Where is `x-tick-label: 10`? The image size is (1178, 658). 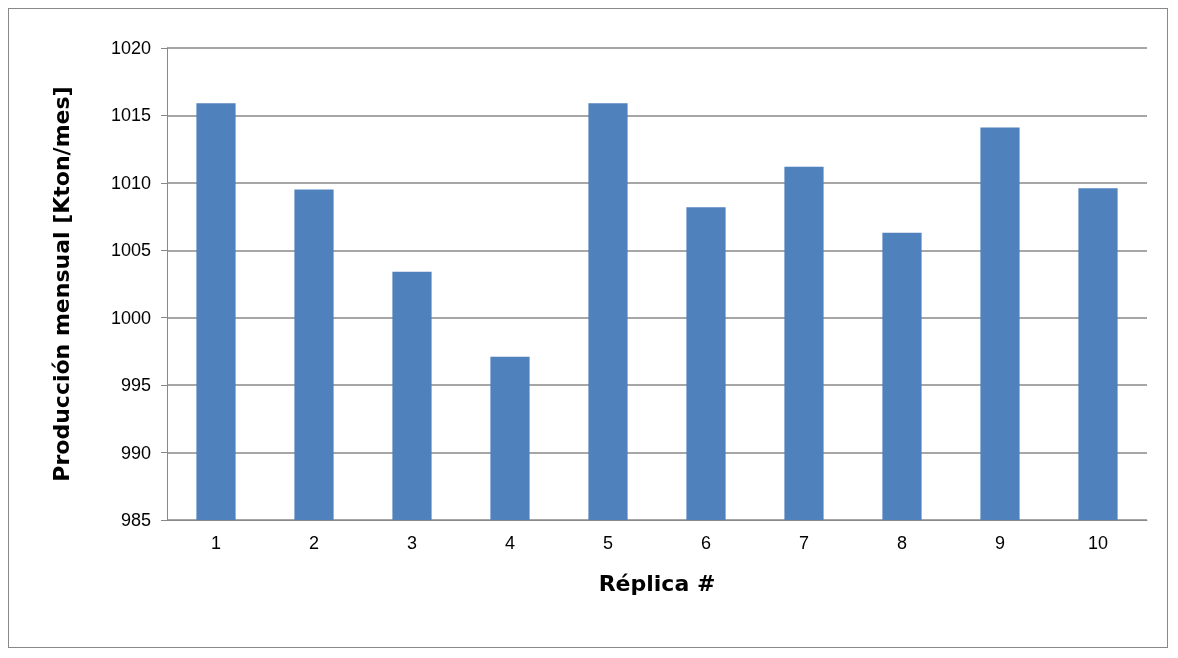 x-tick-label: 10 is located at coordinates (1098, 543).